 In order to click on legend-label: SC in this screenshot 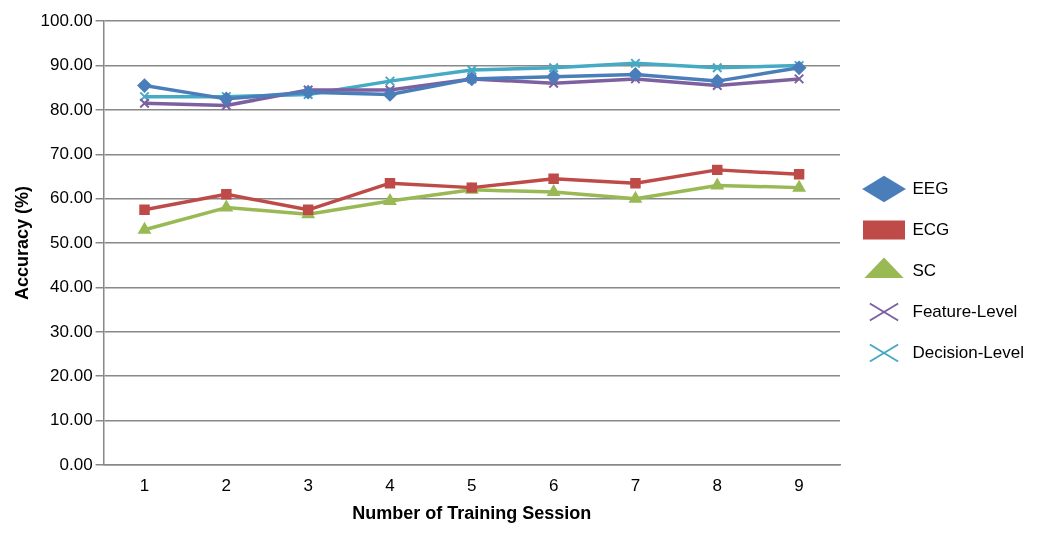, I will do `click(924, 270)`.